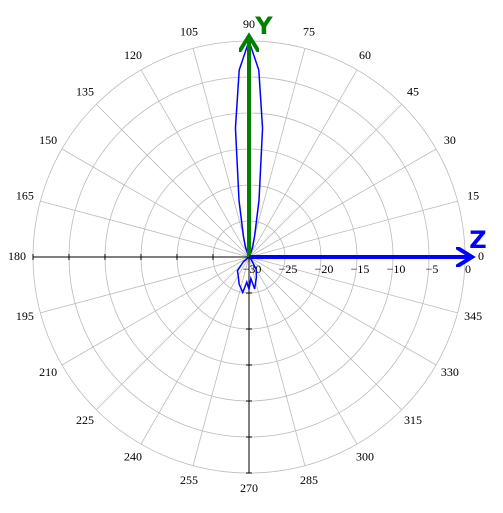 This screenshot has width=503, height=513. Describe the element at coordinates (365, 457) in the screenshot. I see `angle-tick-label: 300` at that location.